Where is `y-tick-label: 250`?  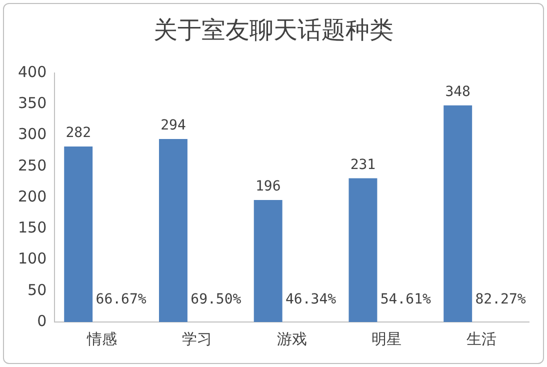
y-tick-label: 250 is located at coordinates (32, 165).